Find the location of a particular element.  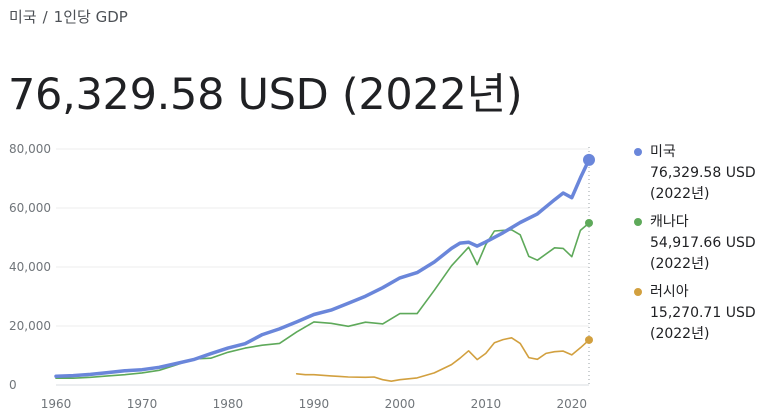

legend-item-canada: 캐나다 54,917.66 USD (2022년) is located at coordinates (695, 243).